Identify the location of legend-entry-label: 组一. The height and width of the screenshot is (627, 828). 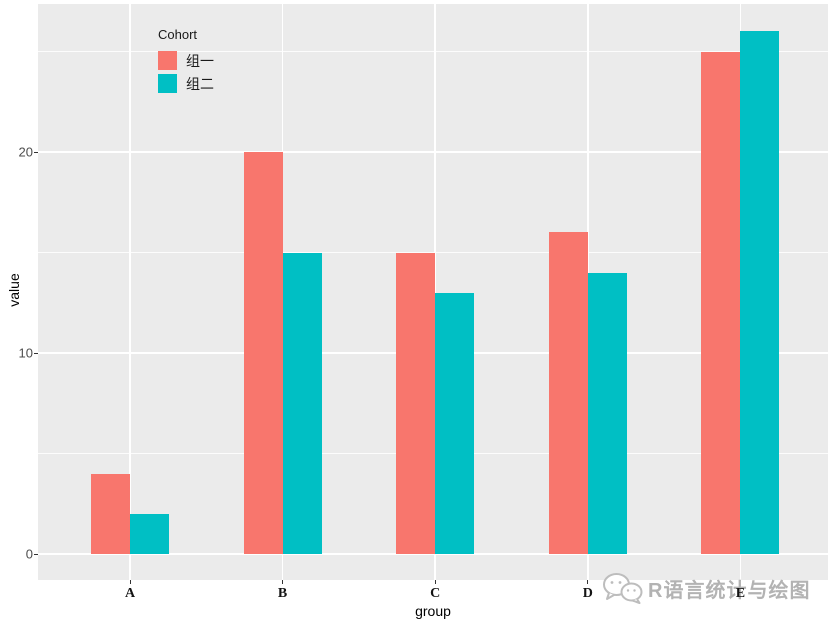
(200, 62).